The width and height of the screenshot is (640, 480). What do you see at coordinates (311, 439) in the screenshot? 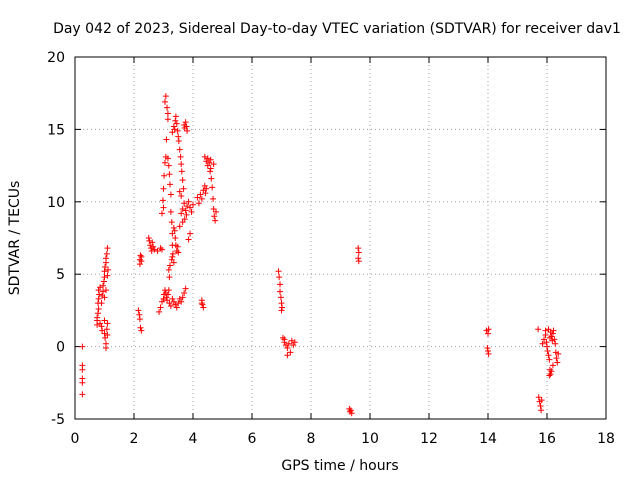
I see `x-tick-label: 8` at bounding box center [311, 439].